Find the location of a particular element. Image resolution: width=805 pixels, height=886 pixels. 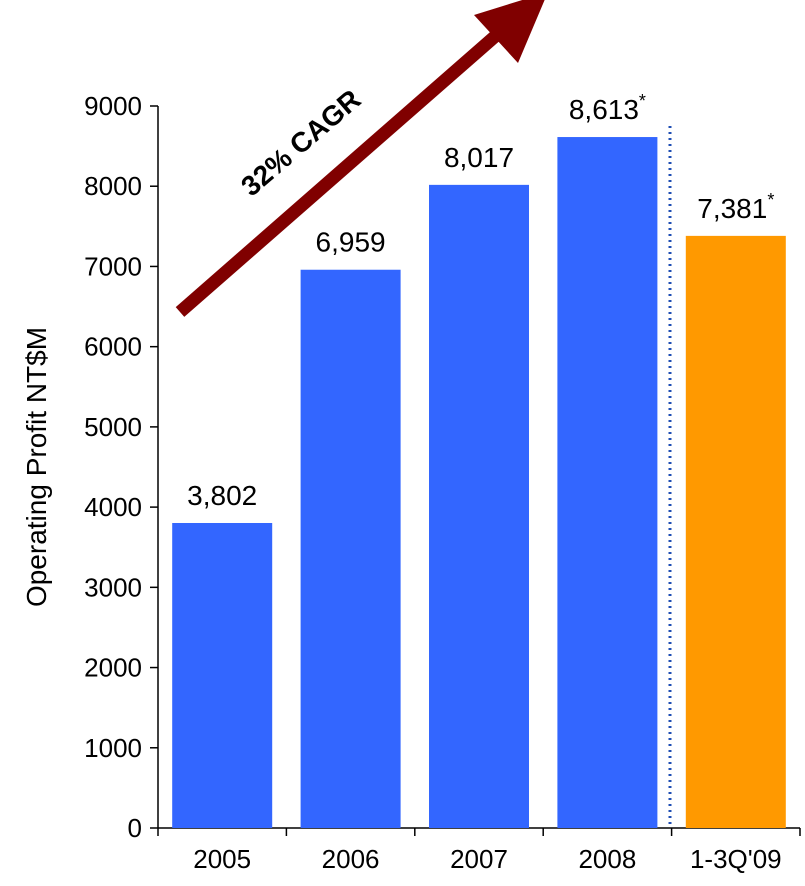

y-tick-label: 9000 is located at coordinates (113, 106).